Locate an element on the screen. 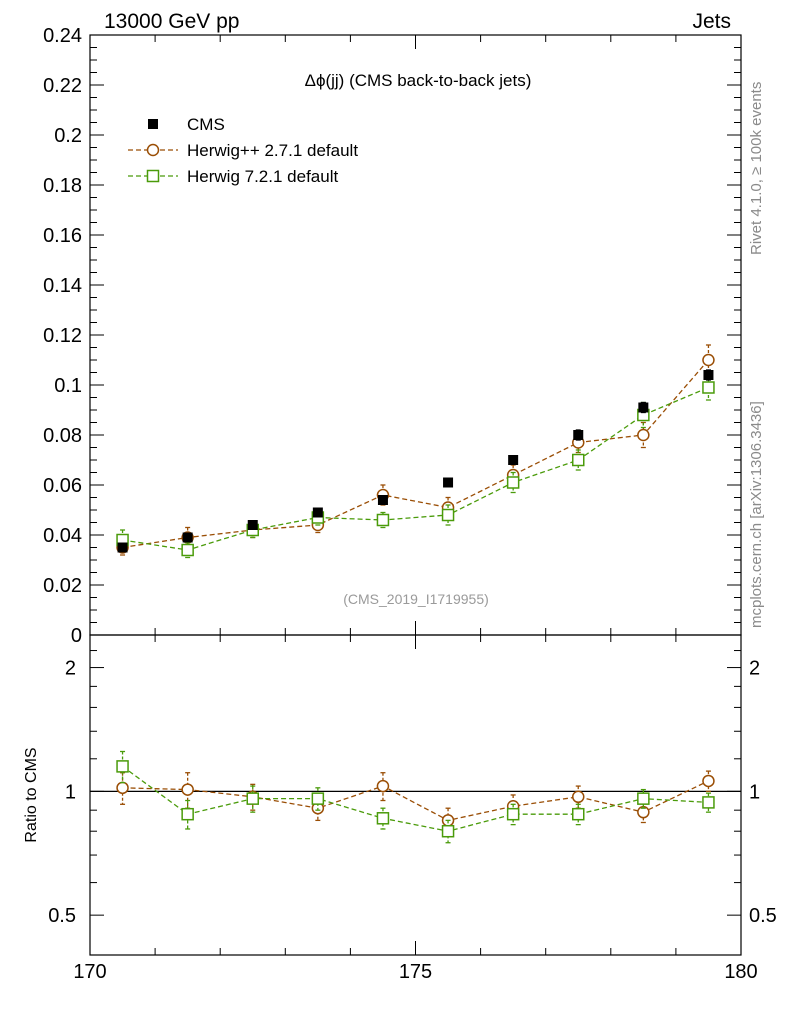  main-y-tick-label: 0.16 is located at coordinates (62, 236).